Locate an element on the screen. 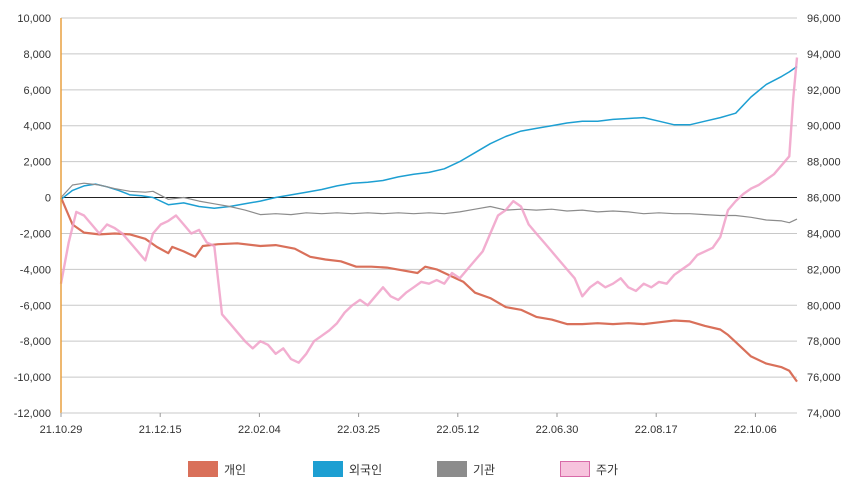  y-right-tick-label: 94,000 is located at coordinates (824, 55).